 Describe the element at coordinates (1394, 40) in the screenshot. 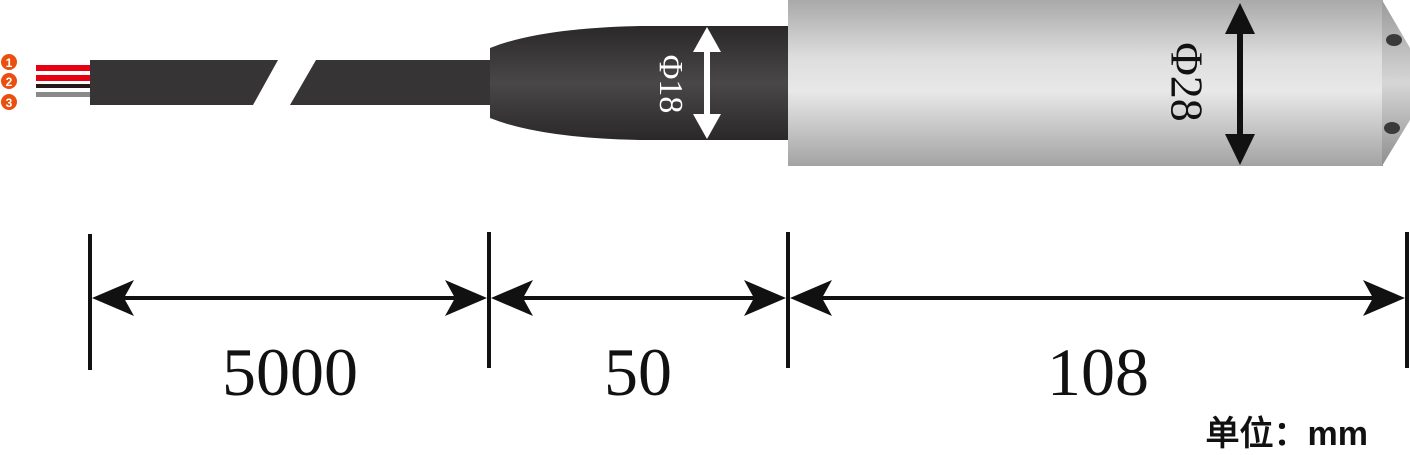

I see `tip-hole-top` at that location.